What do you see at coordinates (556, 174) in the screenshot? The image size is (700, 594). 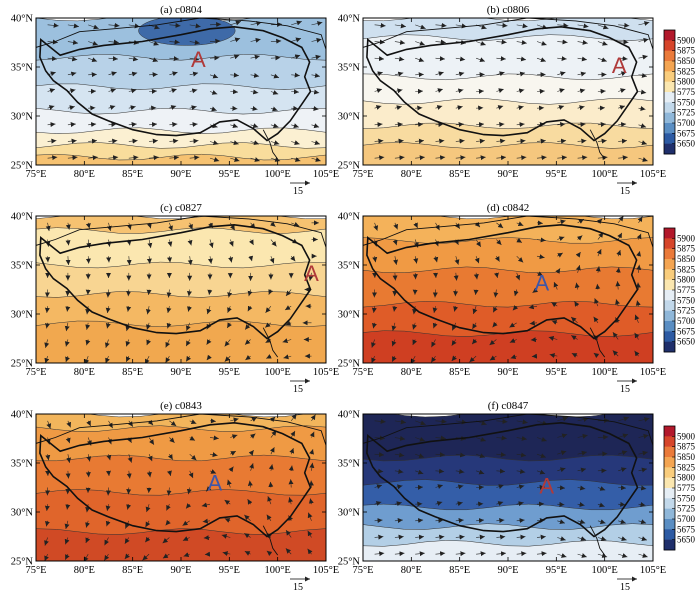 I see `x-tick-label: 95°E` at bounding box center [556, 174].